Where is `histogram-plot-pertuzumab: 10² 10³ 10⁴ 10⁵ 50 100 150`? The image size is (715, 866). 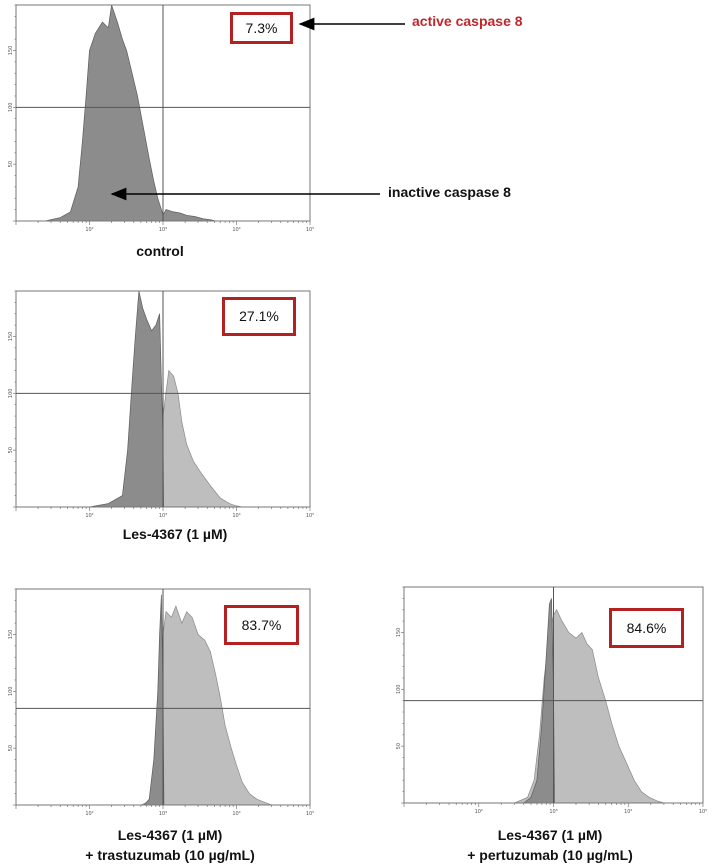
histogram-plot-pertuzumab: 10² 10³ 10⁴ 10⁵ 50 100 150 is located at coordinates (551, 700).